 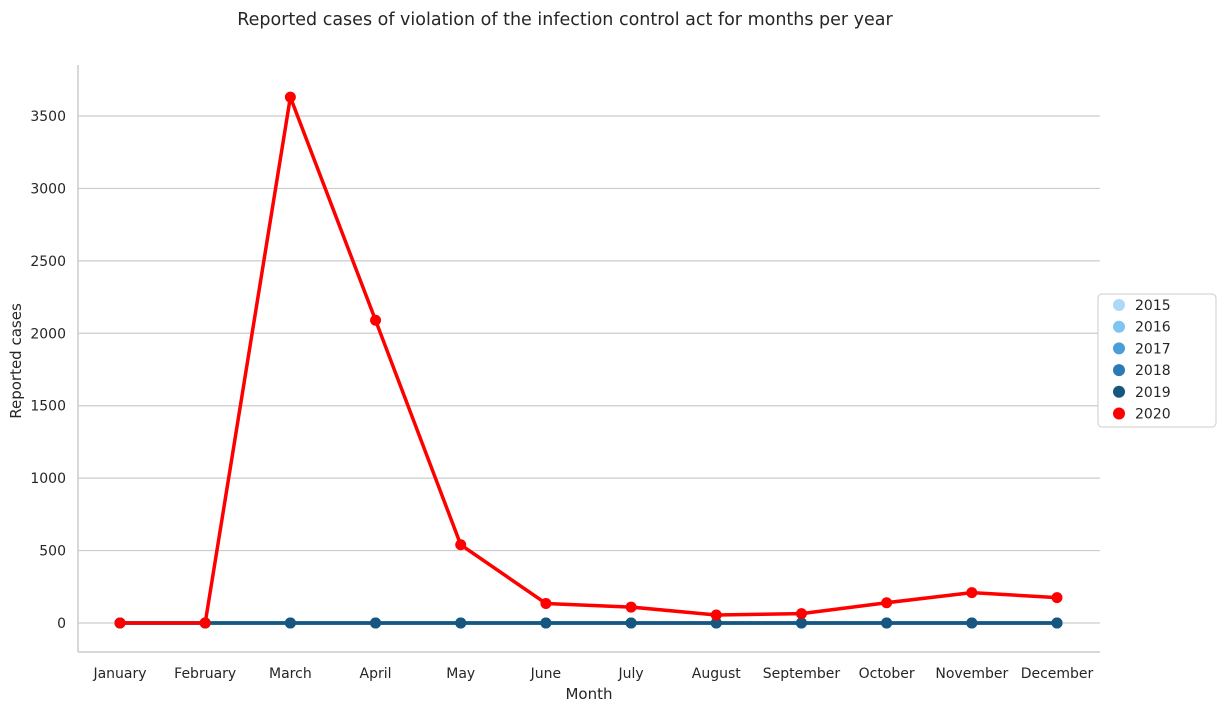 What do you see at coordinates (52, 552) in the screenshot?
I see `y-tick-label: 500` at bounding box center [52, 552].